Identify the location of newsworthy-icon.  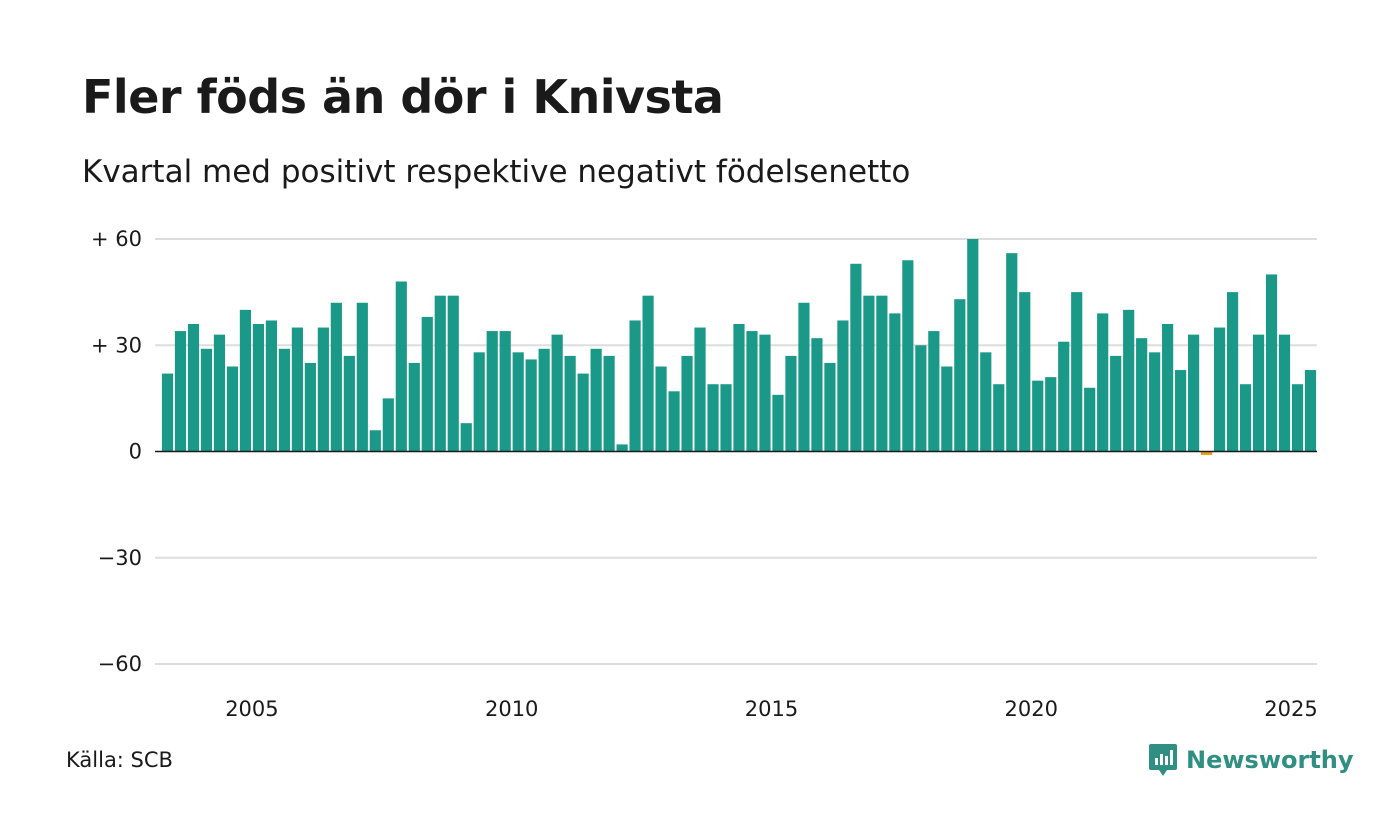
(1163, 760).